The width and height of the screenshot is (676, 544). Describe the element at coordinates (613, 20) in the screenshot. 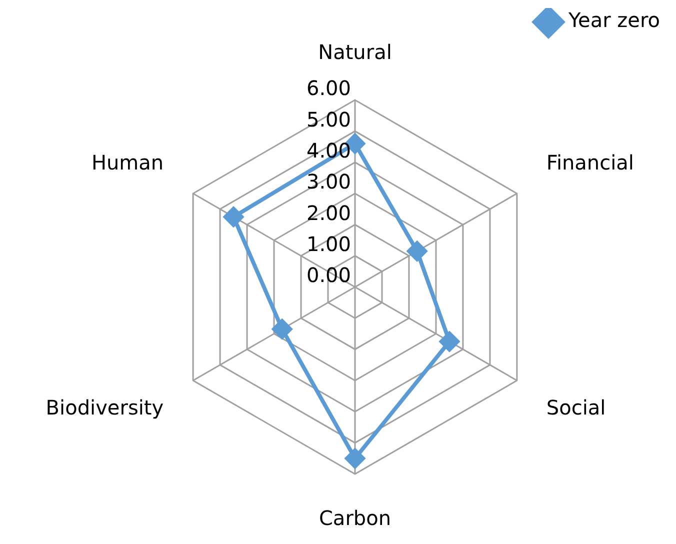

I see `legend-label: Year zero` at that location.